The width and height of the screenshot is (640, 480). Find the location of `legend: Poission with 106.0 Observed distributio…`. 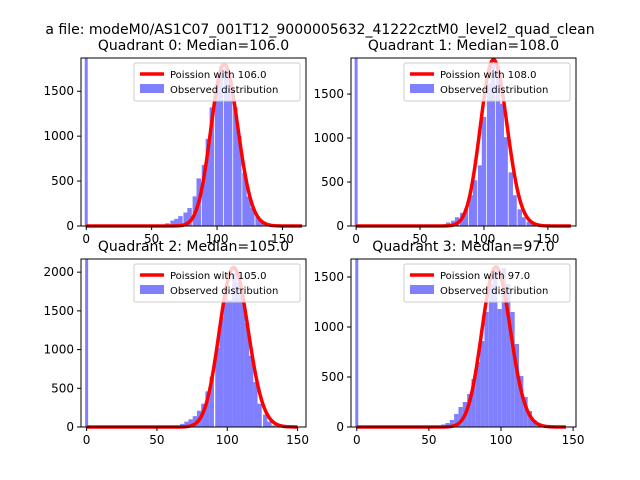

legend: Poission with 106.0 Observed distributio… is located at coordinates (217, 82).